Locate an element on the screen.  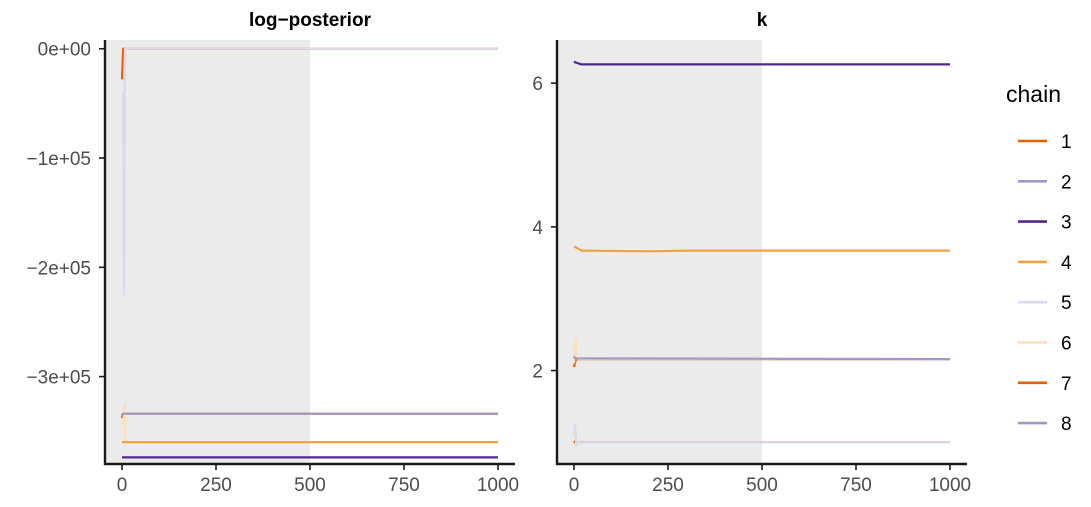
y-tick-label: −3e+05 is located at coordinates (59, 378).